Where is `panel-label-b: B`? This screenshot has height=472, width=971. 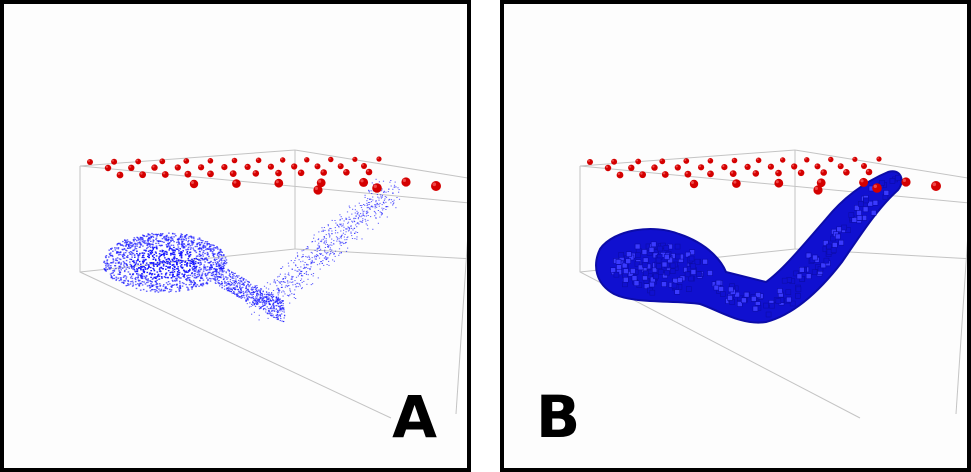 panel-label-b: B is located at coordinates (558, 417).